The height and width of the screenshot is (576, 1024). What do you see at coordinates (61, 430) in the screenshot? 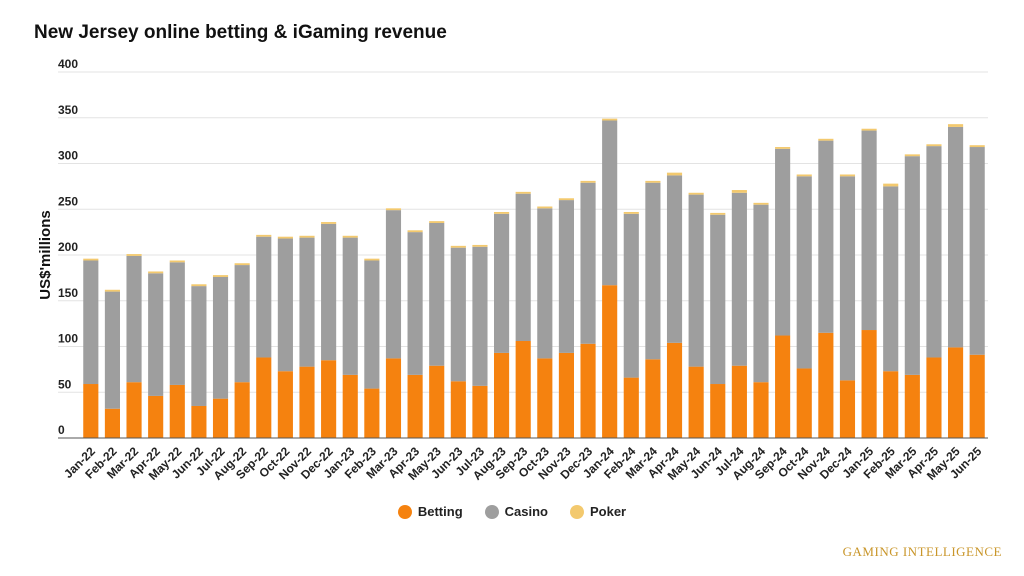
I see `y-tick-label: 0` at bounding box center [61, 430].